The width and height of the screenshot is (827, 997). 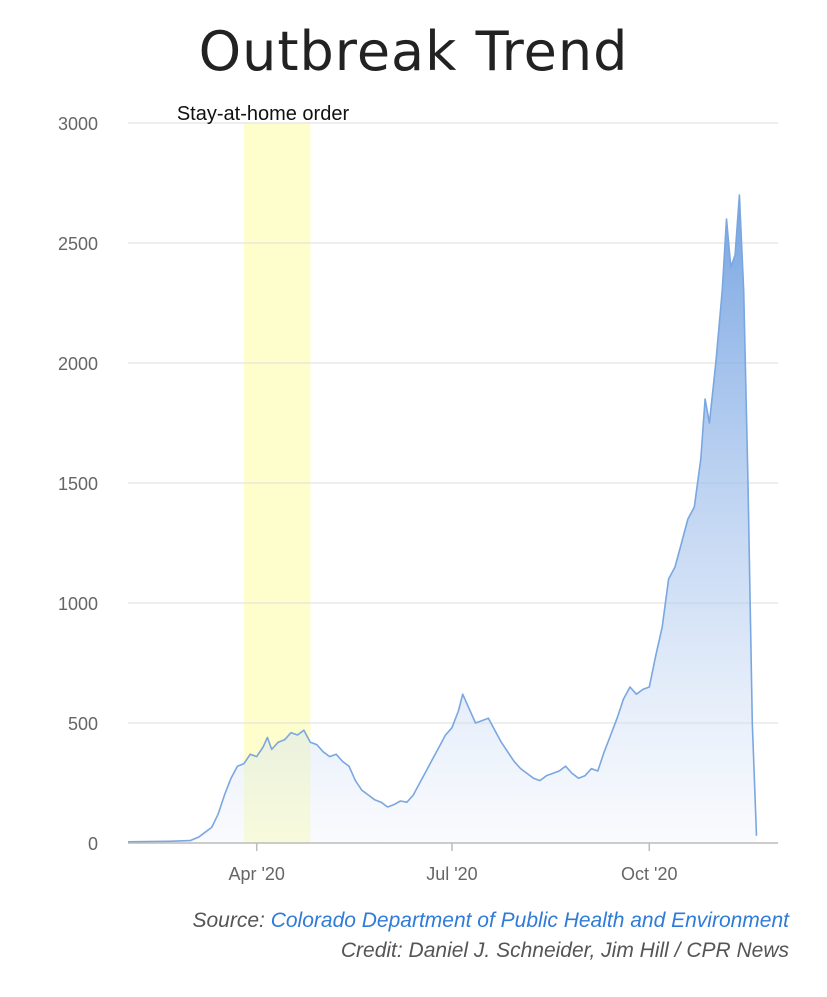 What do you see at coordinates (78, 364) in the screenshot?
I see `y-tick-label: 2000` at bounding box center [78, 364].